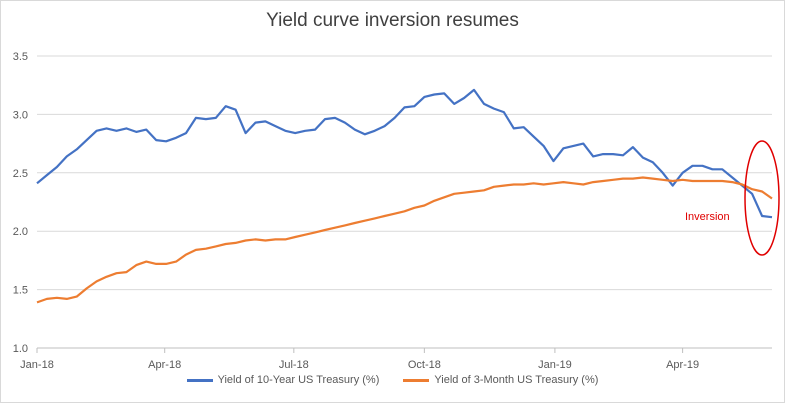 This screenshot has width=785, height=403. I want to click on legend-label-10y: Yield of 10-Year US Treasury (%), so click(298, 380).